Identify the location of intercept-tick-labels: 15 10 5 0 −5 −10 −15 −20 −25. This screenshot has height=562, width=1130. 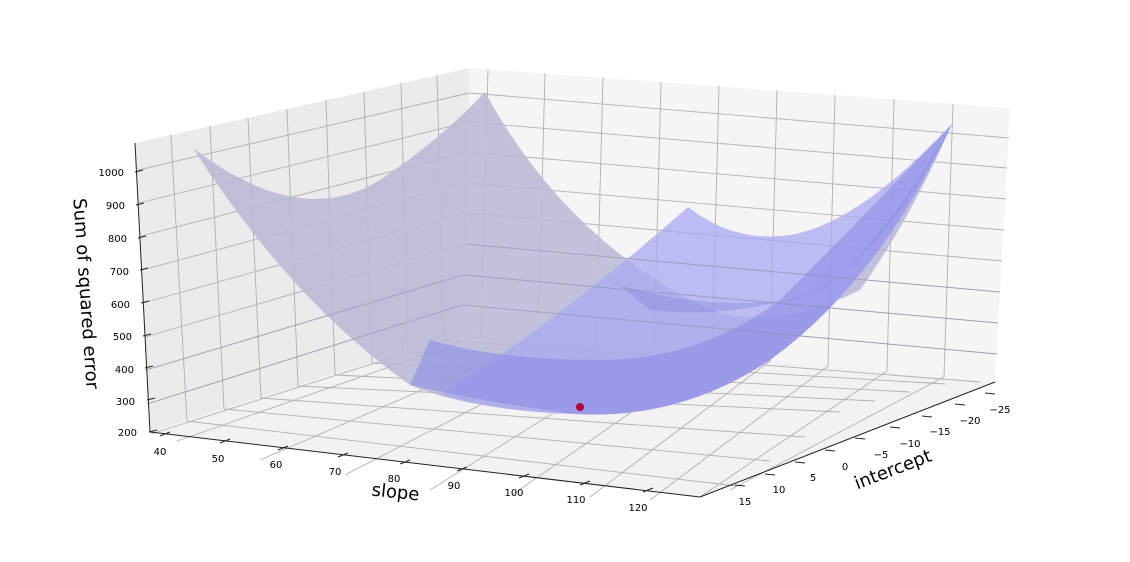
(875, 456).